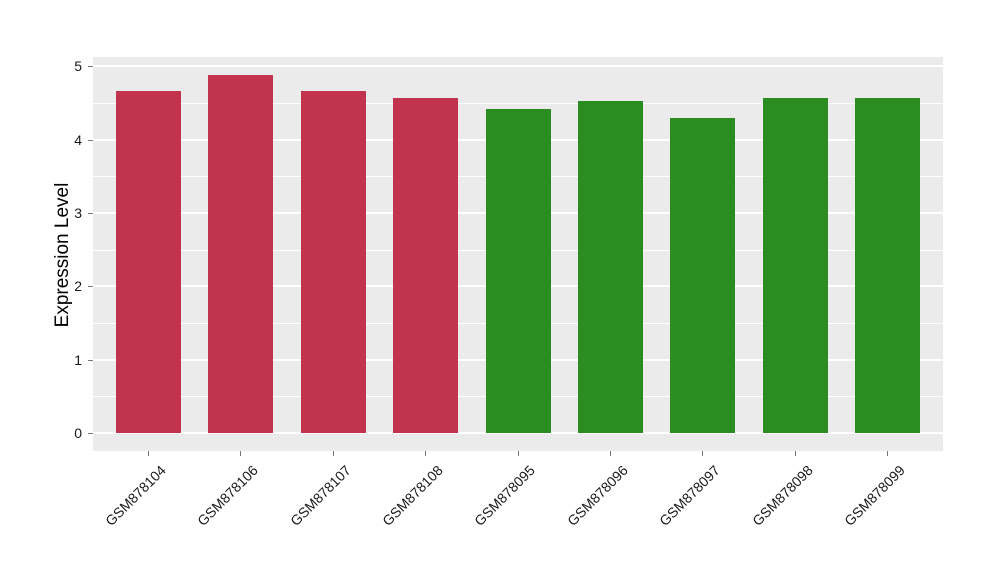 Image resolution: width=1000 pixels, height=580 pixels. I want to click on bar-GSM878098, so click(795, 266).